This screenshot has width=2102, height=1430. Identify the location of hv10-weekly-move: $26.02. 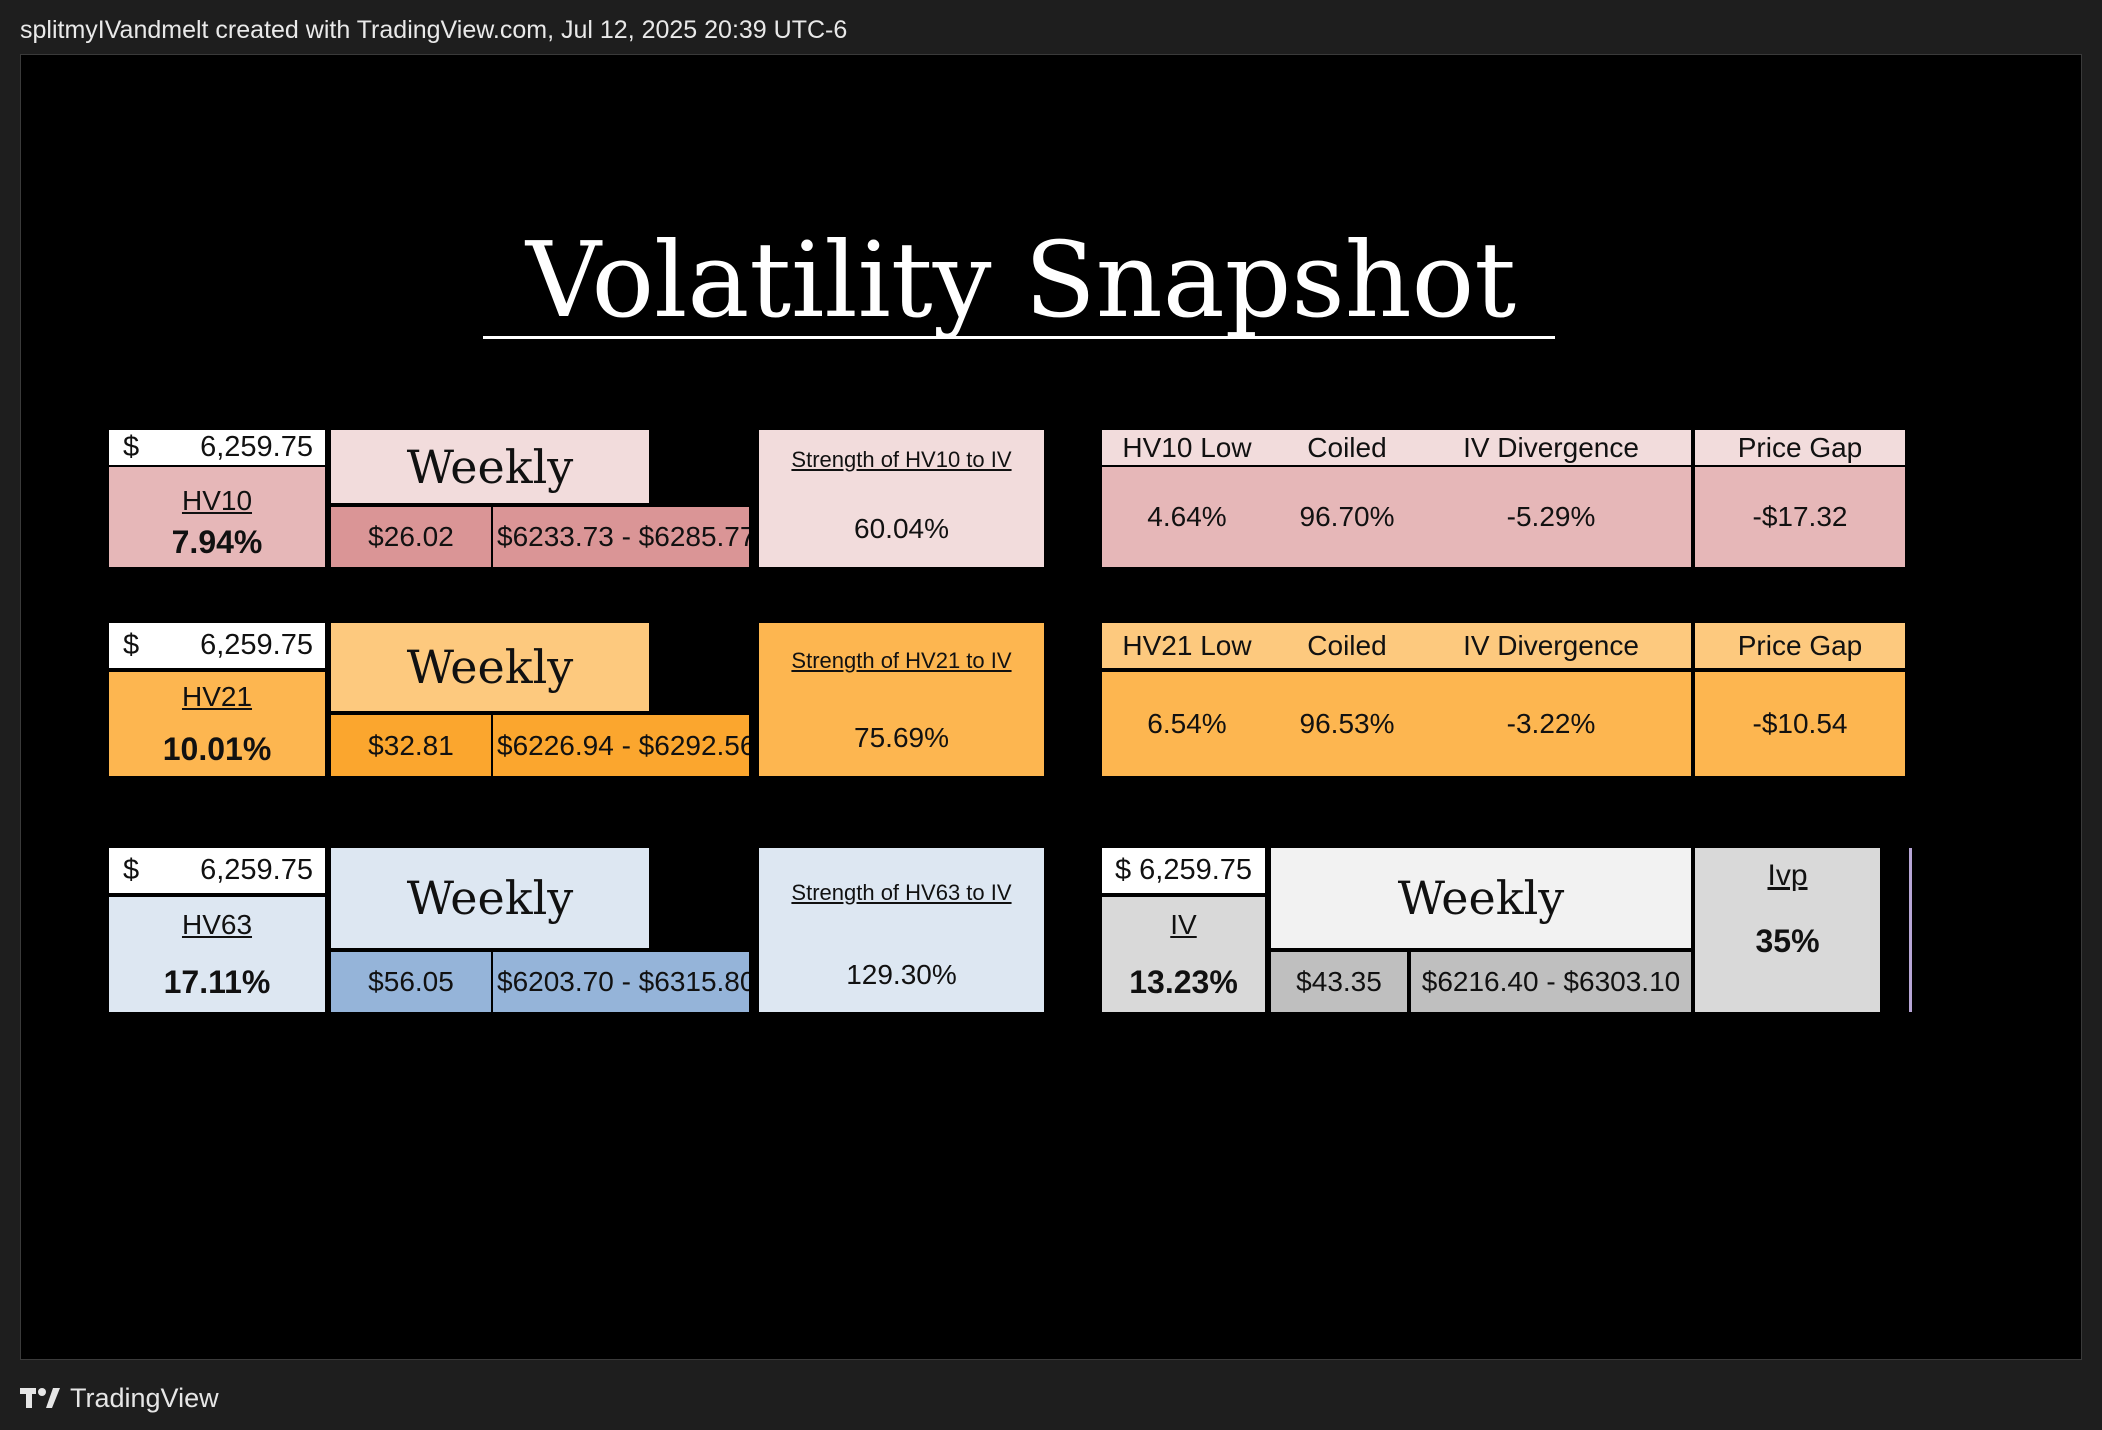
(411, 537).